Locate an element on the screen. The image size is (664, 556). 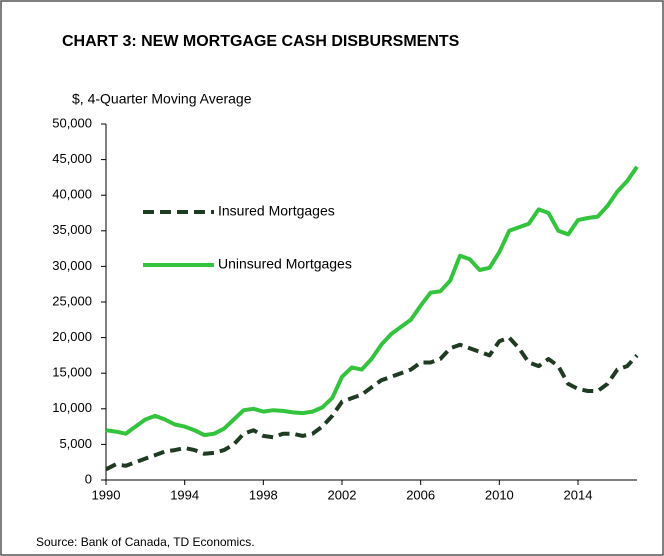
x-tick-label: 1998 is located at coordinates (263, 494).